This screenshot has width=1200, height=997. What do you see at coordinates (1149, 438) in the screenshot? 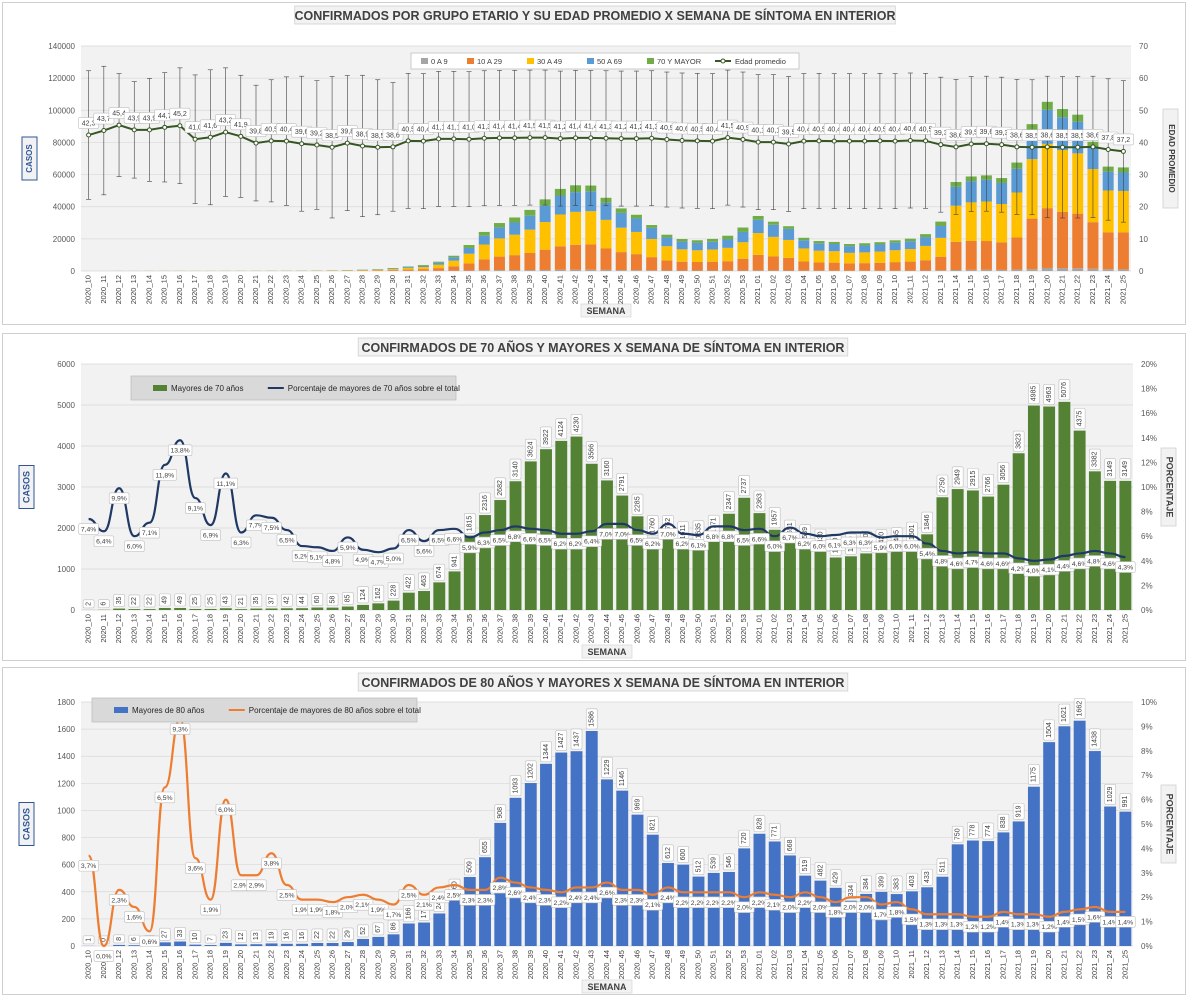
I see `y2-tick-label: 14%` at bounding box center [1149, 438].